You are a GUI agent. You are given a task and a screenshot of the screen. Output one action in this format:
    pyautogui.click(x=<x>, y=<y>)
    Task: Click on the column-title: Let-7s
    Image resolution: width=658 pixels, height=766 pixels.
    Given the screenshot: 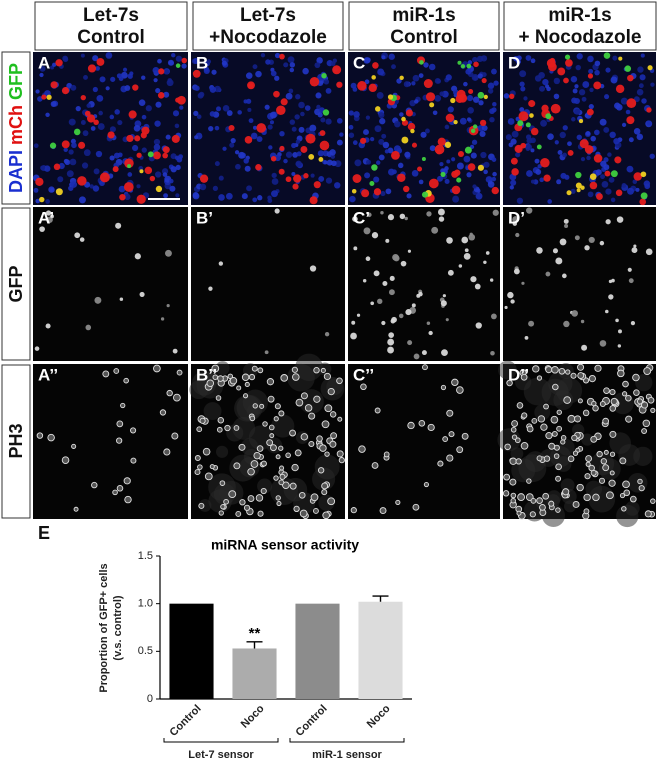 What is the action you would take?
    pyautogui.click(x=268, y=15)
    